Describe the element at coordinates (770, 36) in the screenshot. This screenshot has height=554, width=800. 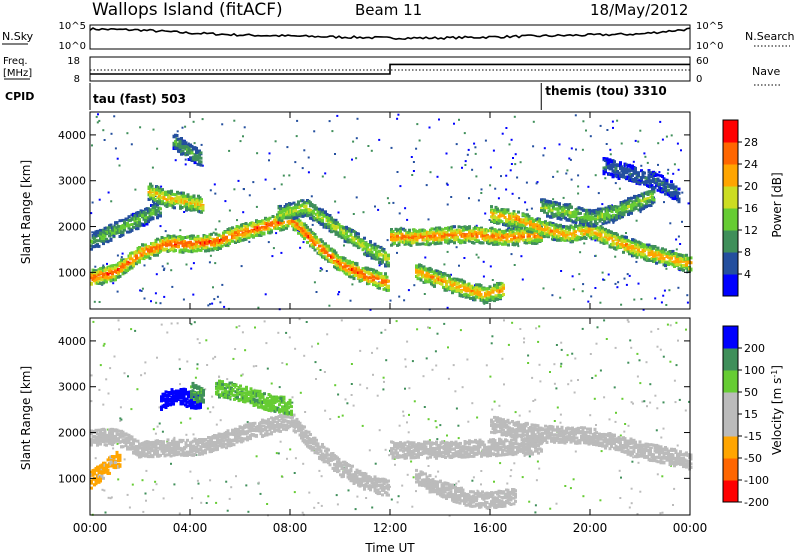
I see `nsearch-label: N.Search` at that location.